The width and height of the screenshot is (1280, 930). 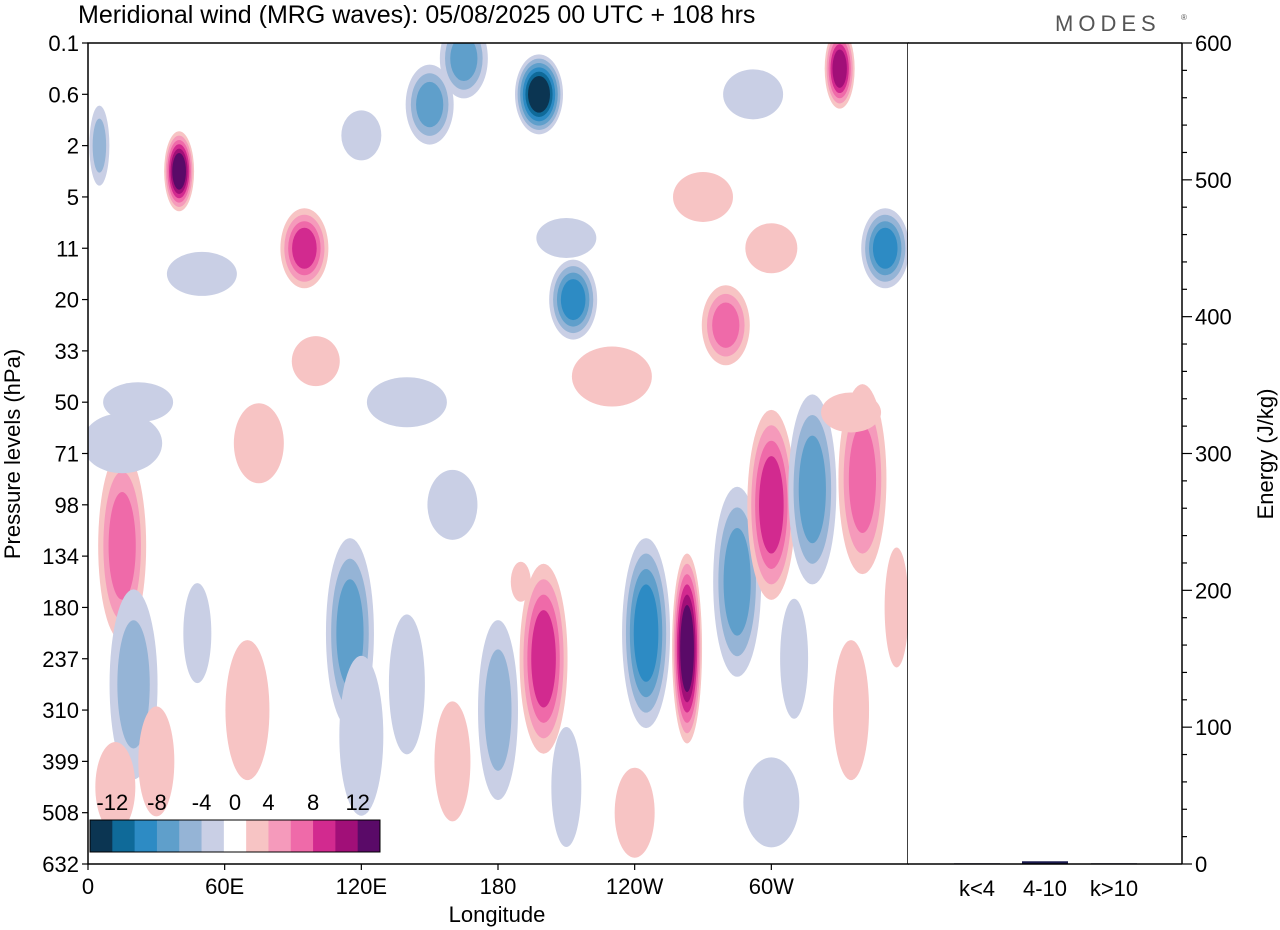 I want to click on energy-category-label: k>10, so click(x=1114, y=888).